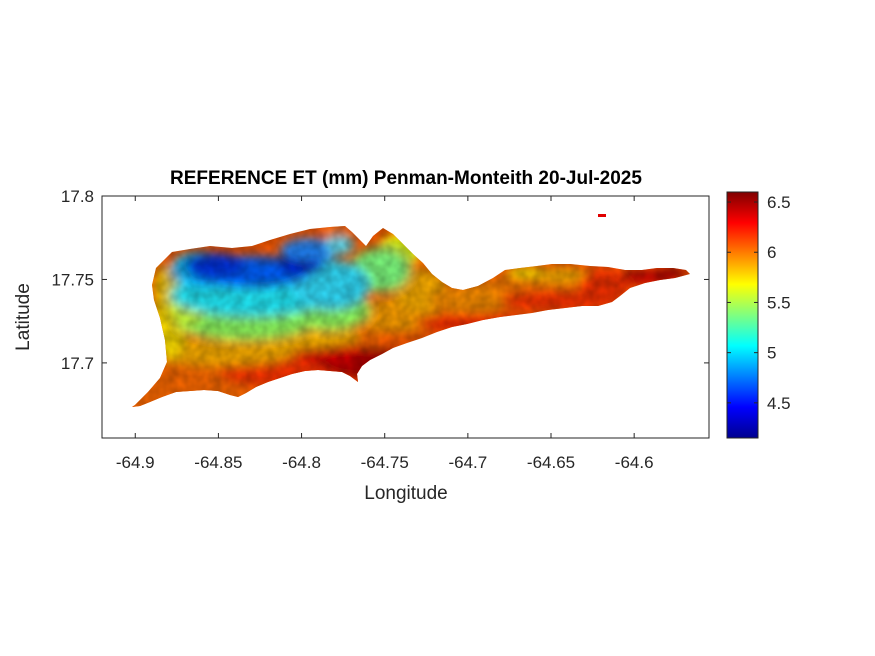 This screenshot has height=656, width=875. Describe the element at coordinates (467, 462) in the screenshot. I see `x-tick-label: -64.7` at that location.